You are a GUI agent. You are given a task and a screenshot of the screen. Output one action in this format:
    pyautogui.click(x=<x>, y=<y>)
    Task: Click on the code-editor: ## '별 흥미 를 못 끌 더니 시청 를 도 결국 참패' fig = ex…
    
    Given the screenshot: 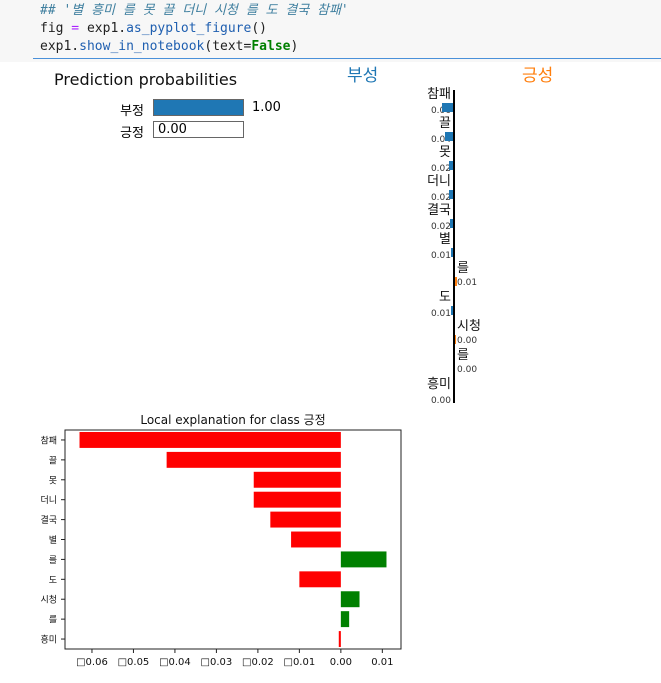 What is the action you would take?
    pyautogui.click(x=194, y=29)
    